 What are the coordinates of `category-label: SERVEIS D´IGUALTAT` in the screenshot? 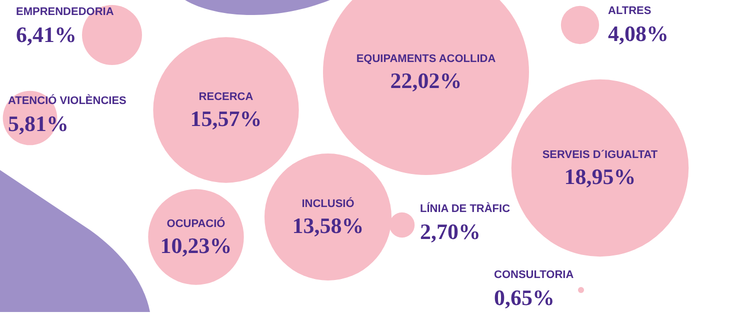 It's located at (600, 155).